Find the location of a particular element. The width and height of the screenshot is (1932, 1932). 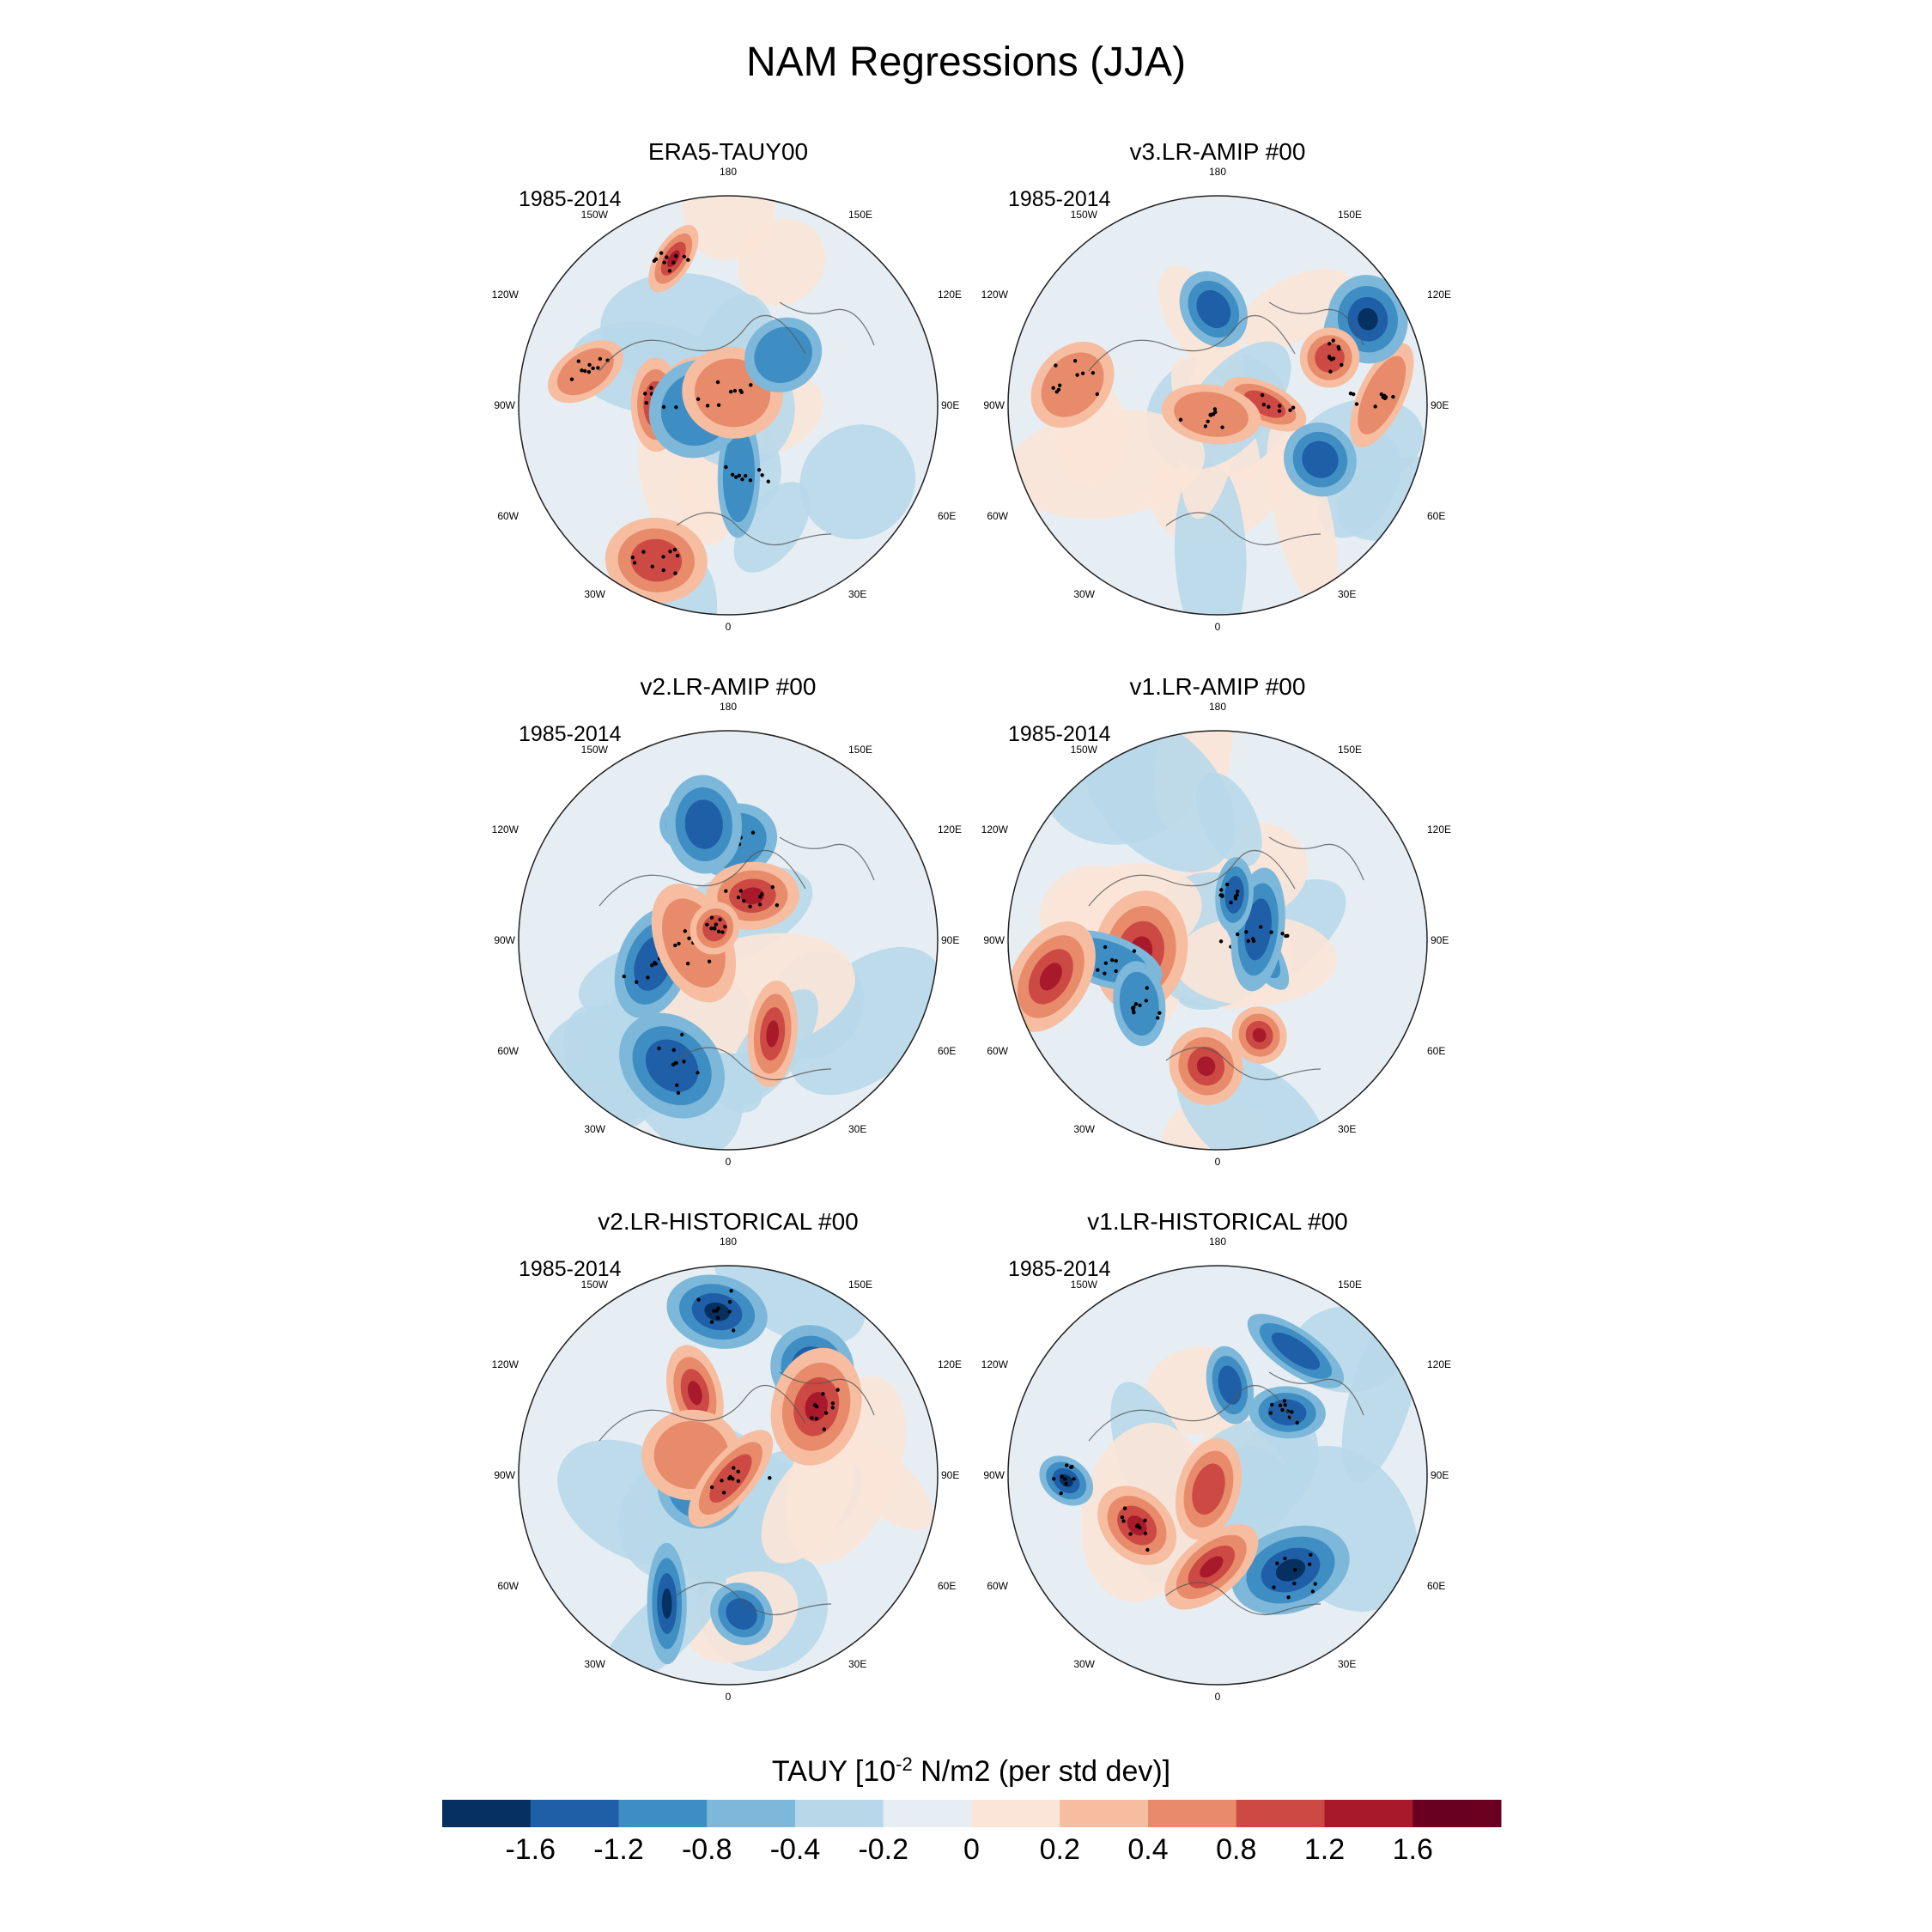

colorbar-title-main: TAUY [10 is located at coordinates (834, 1771).